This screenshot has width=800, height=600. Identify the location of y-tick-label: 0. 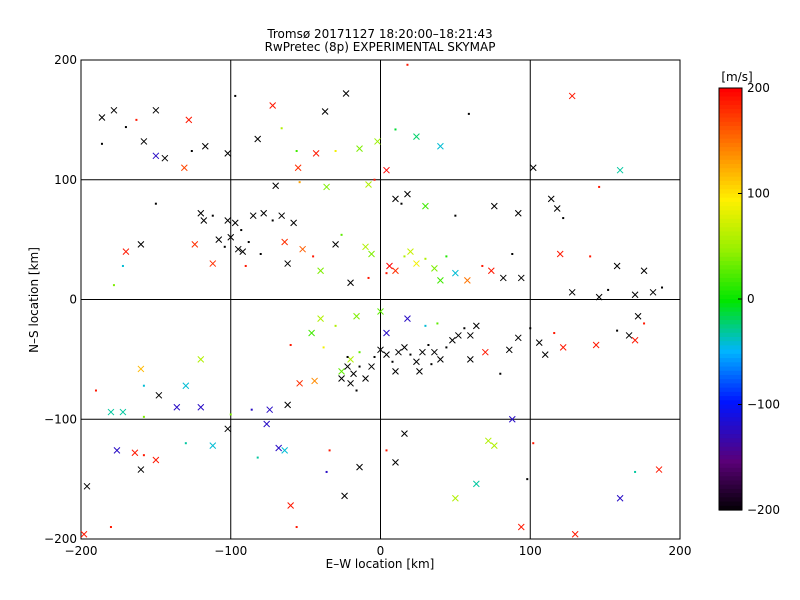
(73, 300).